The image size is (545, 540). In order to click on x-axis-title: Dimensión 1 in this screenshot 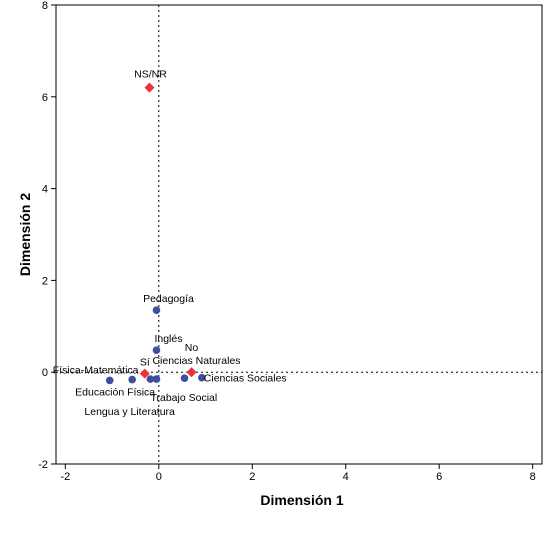, I will do `click(301, 500)`.